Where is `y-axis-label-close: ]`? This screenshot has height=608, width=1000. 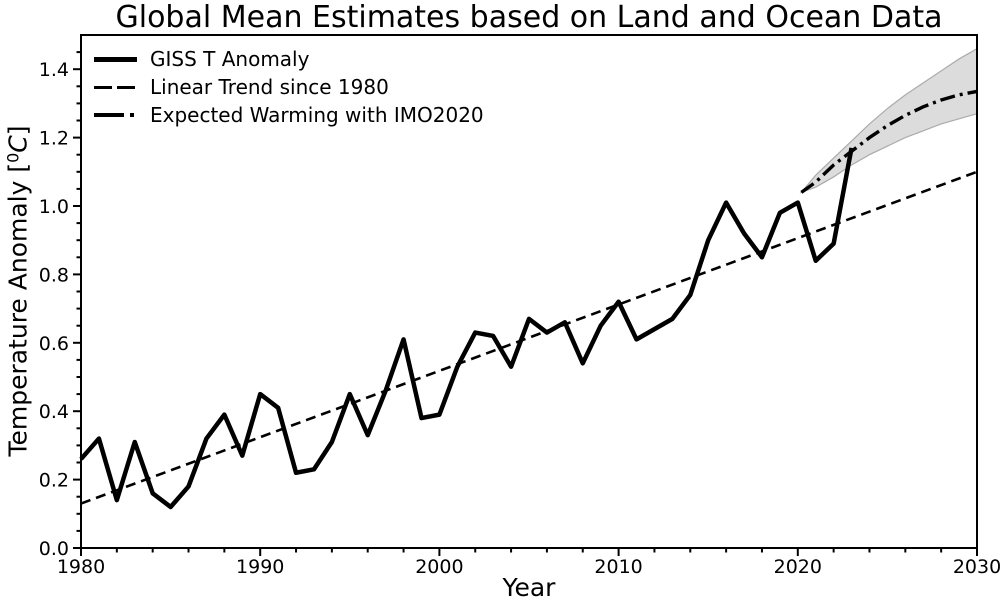 y-axis-label-close: ] is located at coordinates (18, 130).